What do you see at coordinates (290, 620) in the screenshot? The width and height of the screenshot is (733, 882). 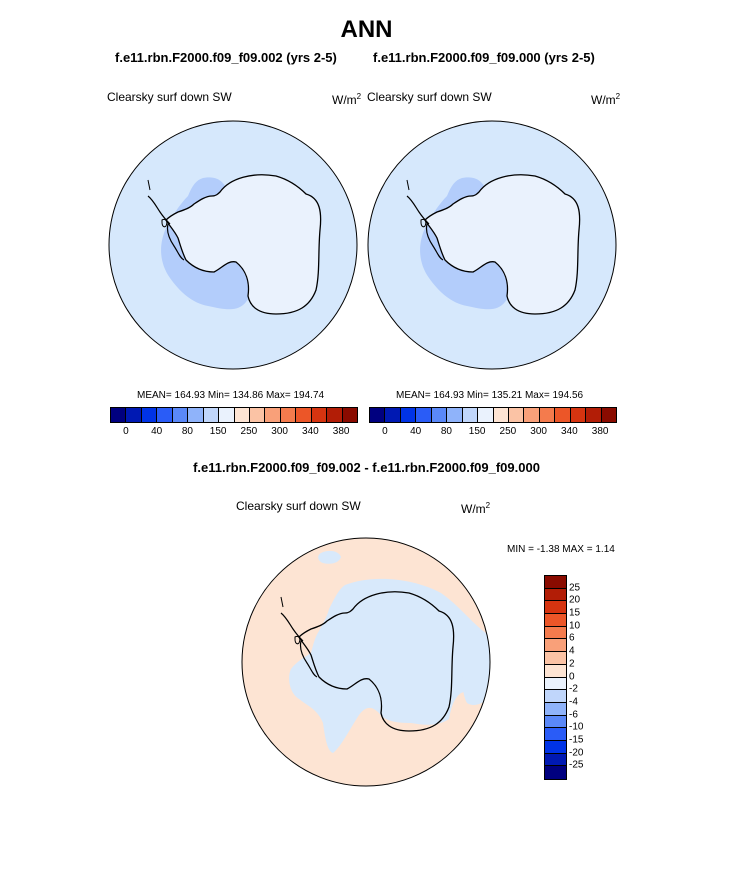 I see `diff-island` at bounding box center [290, 620].